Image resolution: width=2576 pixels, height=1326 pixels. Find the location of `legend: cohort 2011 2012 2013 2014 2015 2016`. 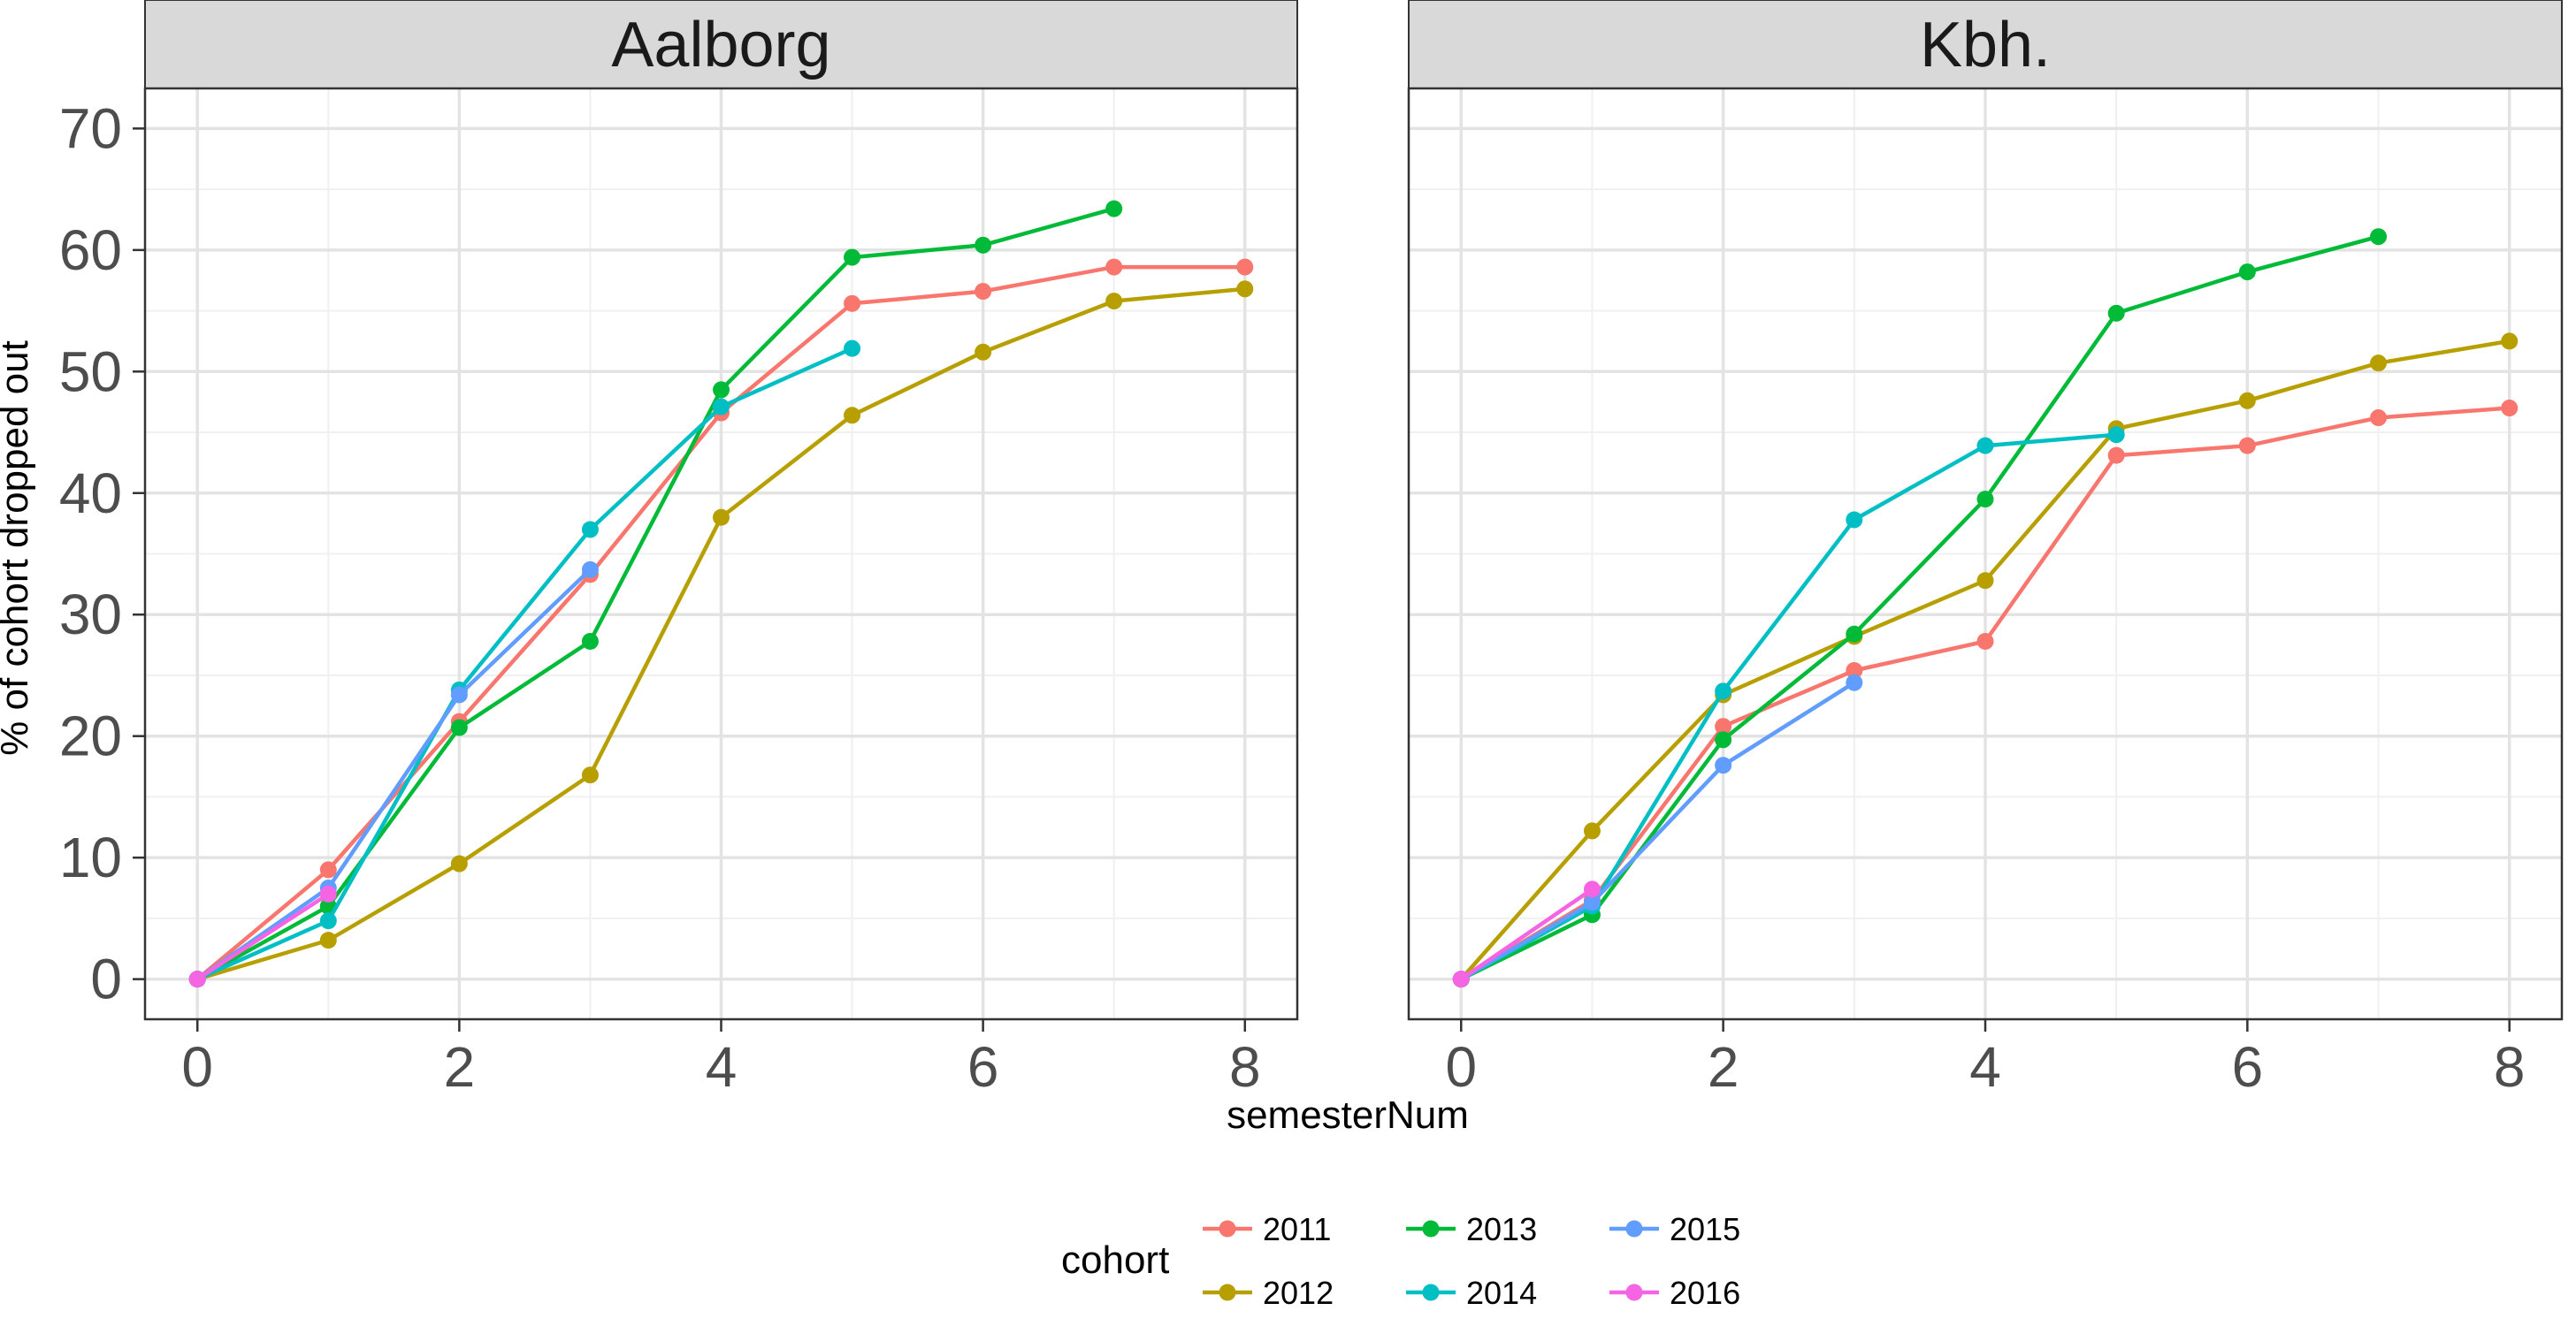

legend: cohort 2011 2012 2013 2014 2015 2016 is located at coordinates (1401, 1261).